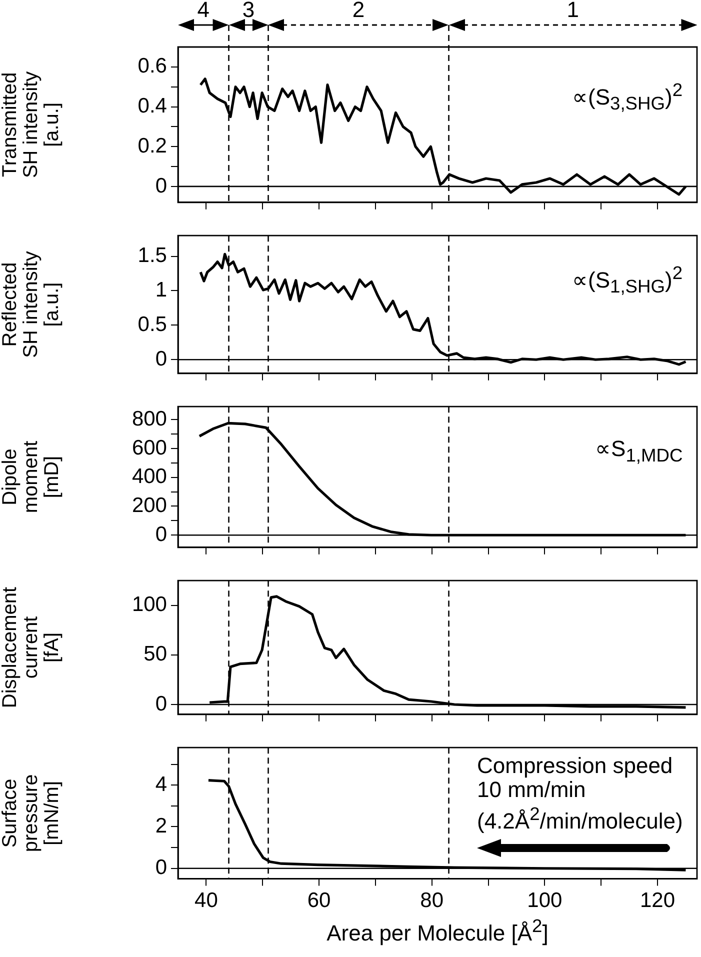 The height and width of the screenshot is (957, 701). Describe the element at coordinates (203, 11) in the screenshot. I see `text: 4` at that location.